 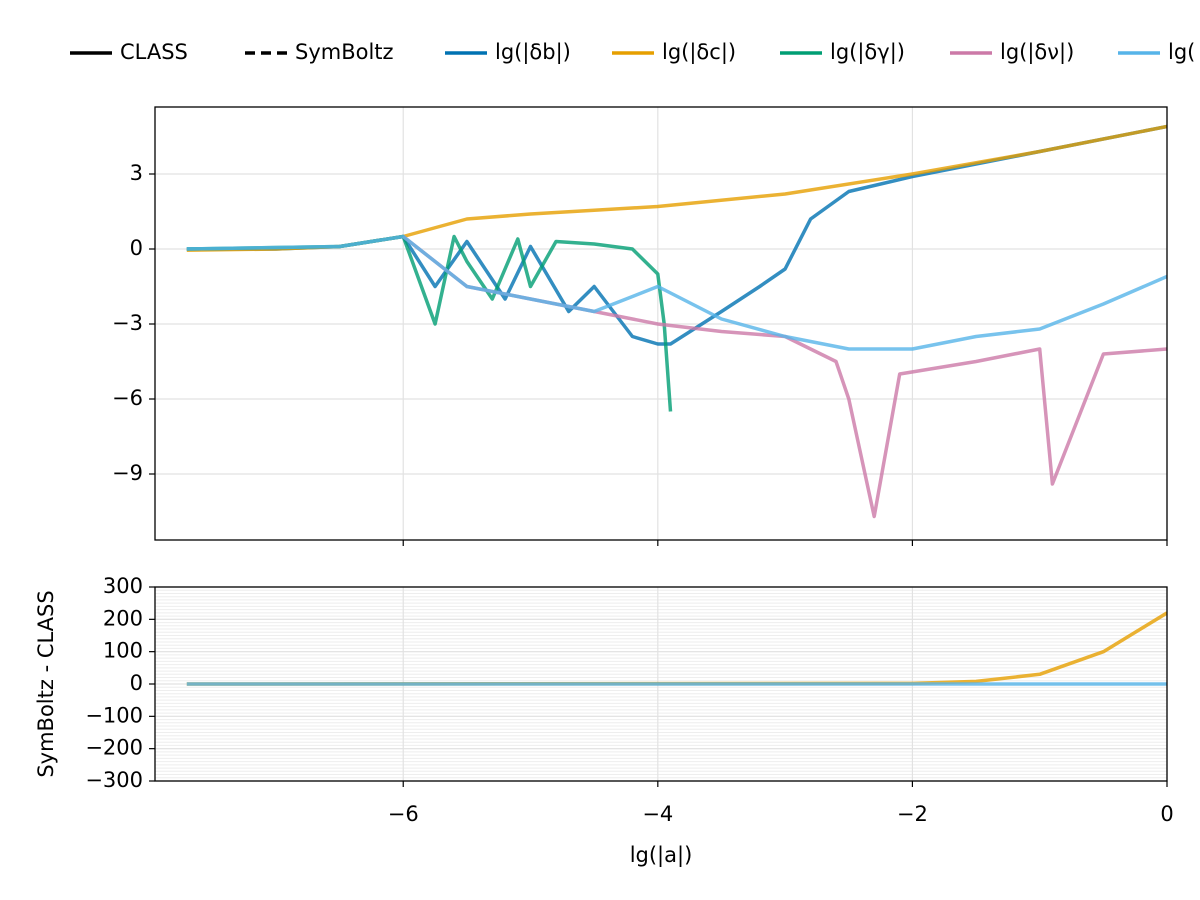 What do you see at coordinates (699, 52) in the screenshot?
I see `legend-label: lg(|δc|)` at bounding box center [699, 52].